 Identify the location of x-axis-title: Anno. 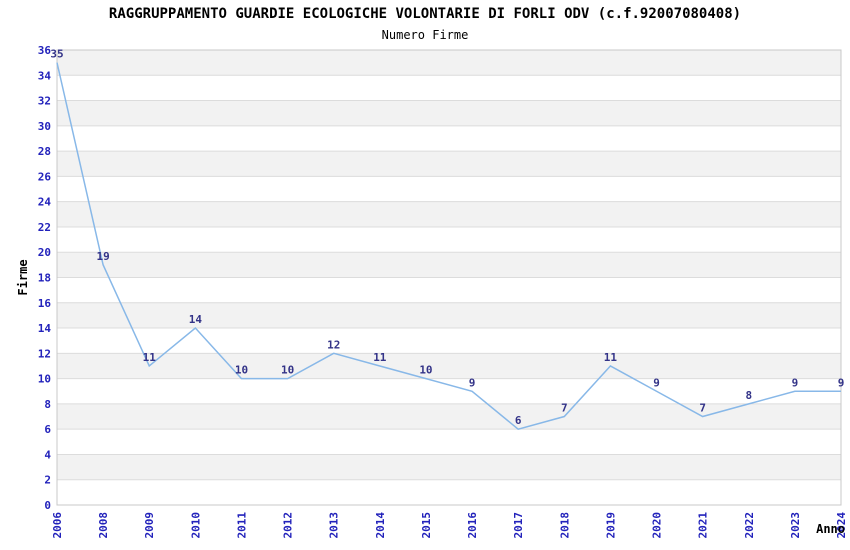
(830, 529).